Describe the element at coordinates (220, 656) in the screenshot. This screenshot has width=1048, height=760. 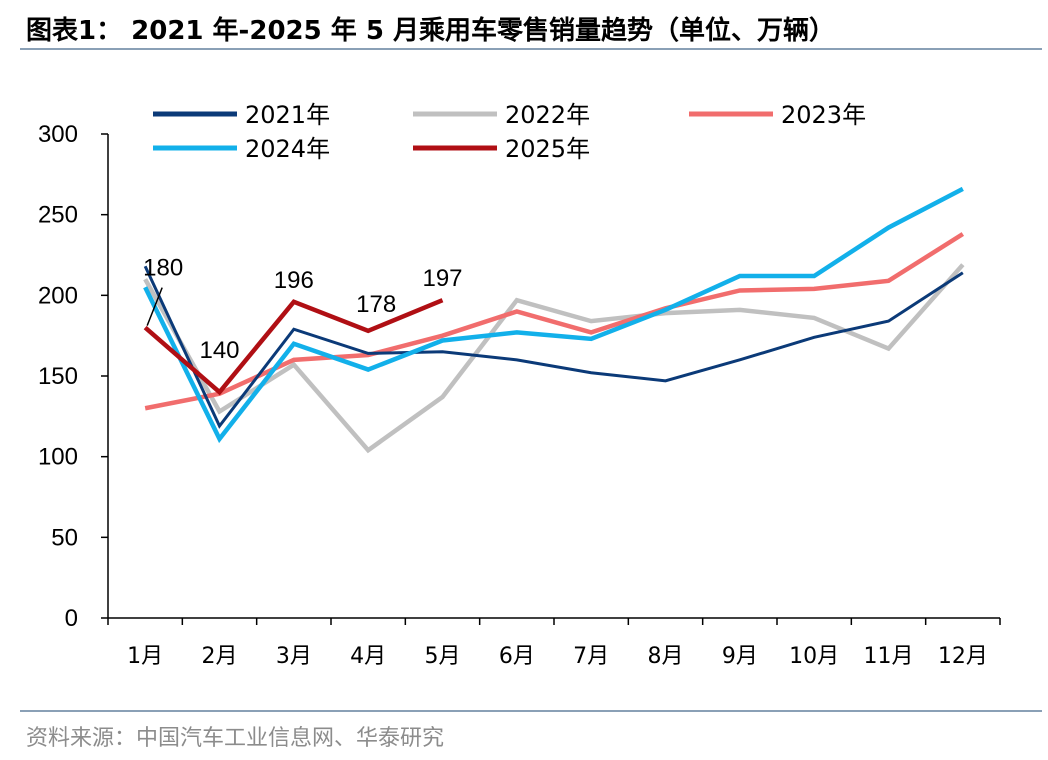
I see `x-tick-label: 2月` at that location.